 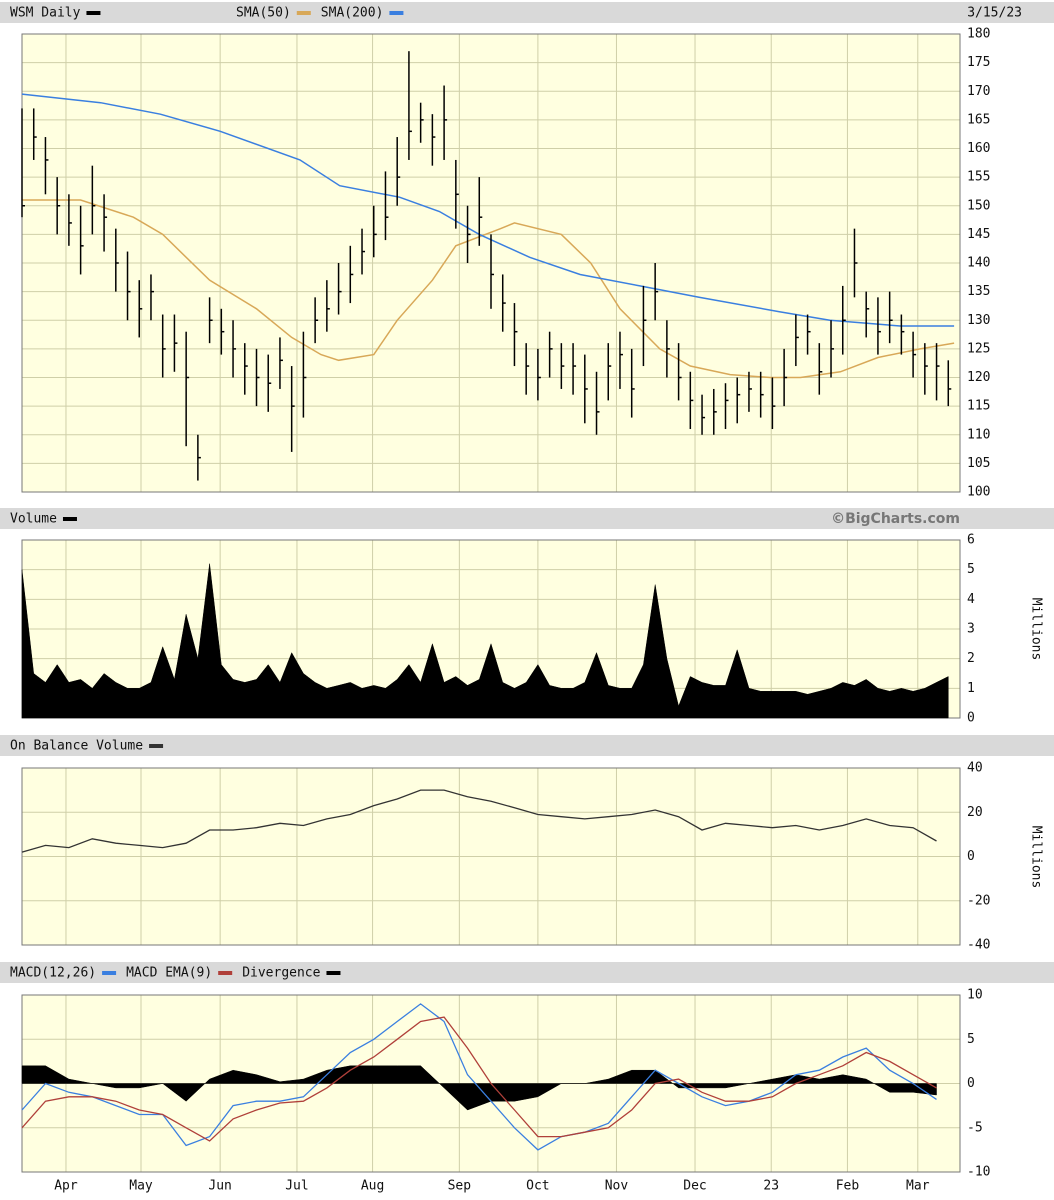 I want to click on y-tick-label: 125, so click(x=978, y=348).